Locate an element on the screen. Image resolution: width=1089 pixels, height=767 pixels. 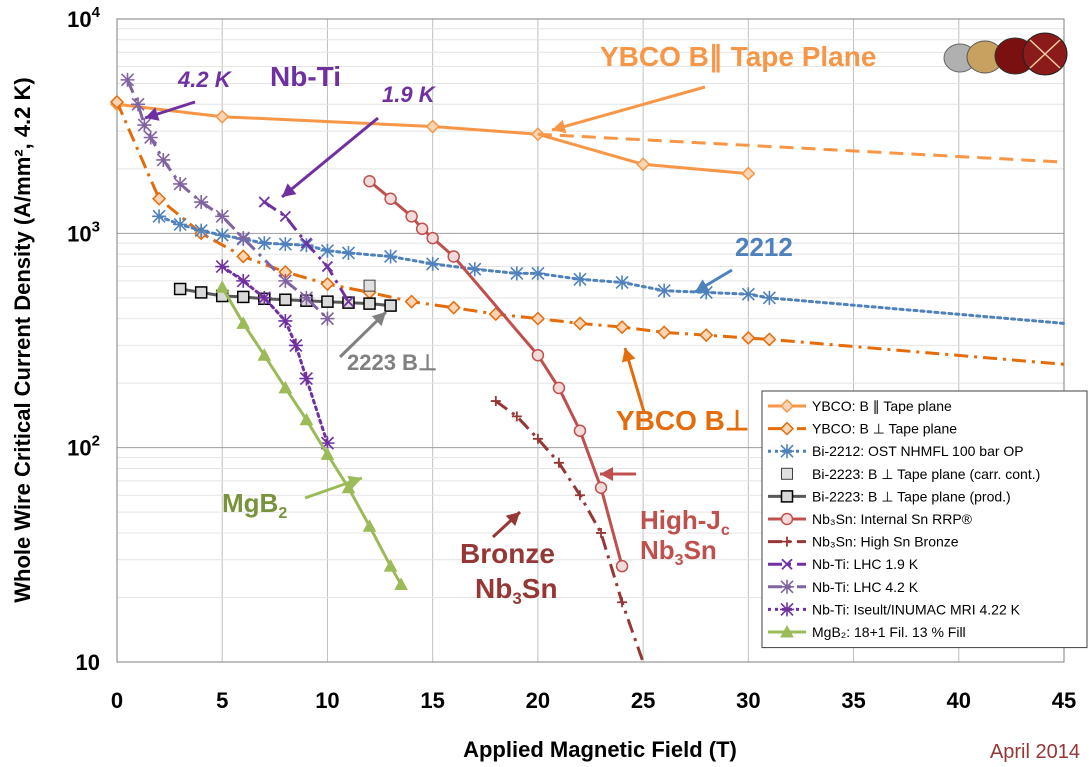
annotation-label: MgB2 is located at coordinates (254, 505).